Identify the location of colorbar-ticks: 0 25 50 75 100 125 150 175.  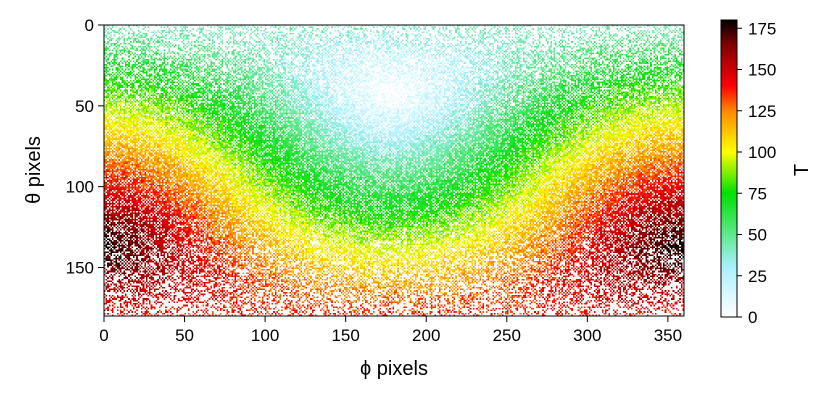
(756, 173).